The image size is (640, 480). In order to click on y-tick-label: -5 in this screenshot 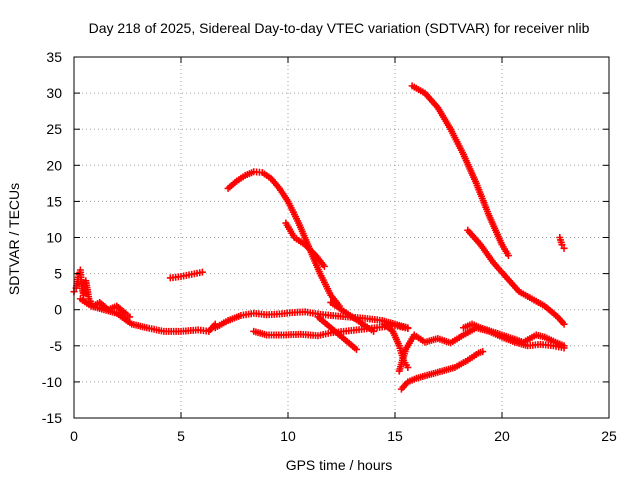, I will do `click(56, 346)`.